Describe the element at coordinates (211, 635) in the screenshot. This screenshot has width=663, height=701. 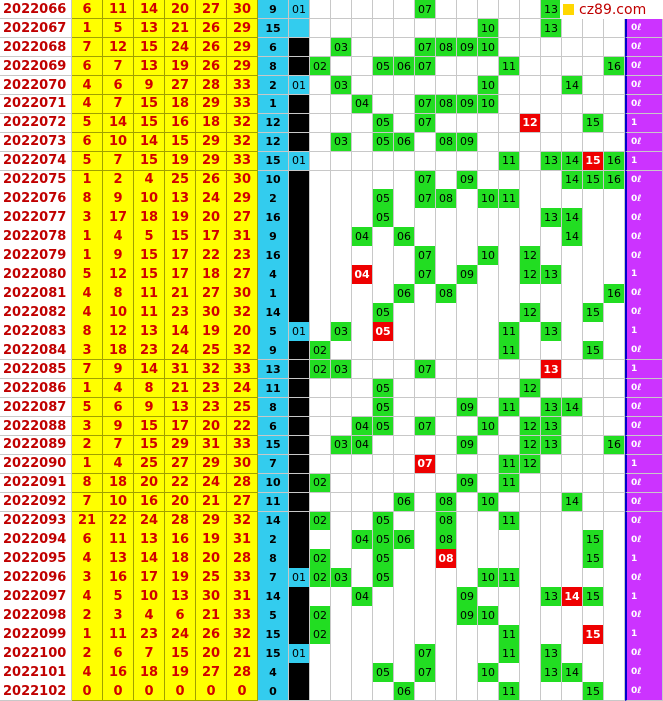
I see `red-ball: 26` at that location.